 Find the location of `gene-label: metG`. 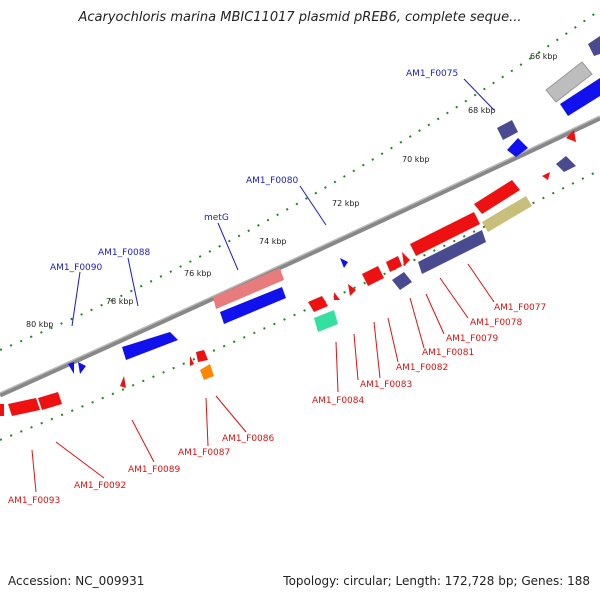

gene-label: metG is located at coordinates (216, 218).